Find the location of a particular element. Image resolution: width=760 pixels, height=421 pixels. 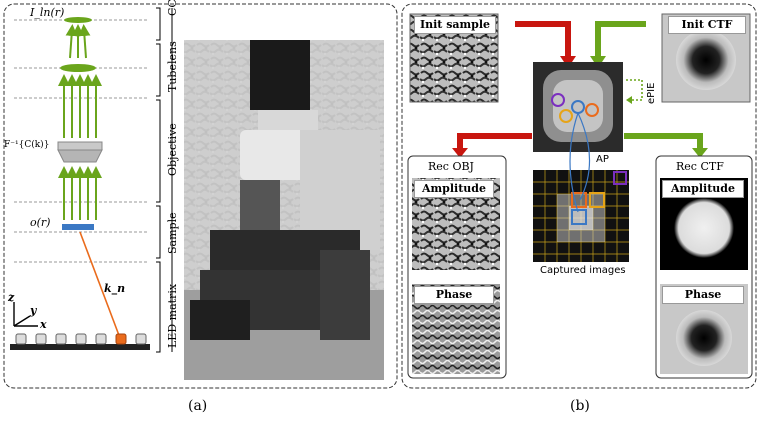

ap-label: AP is located at coordinates (602, 159).